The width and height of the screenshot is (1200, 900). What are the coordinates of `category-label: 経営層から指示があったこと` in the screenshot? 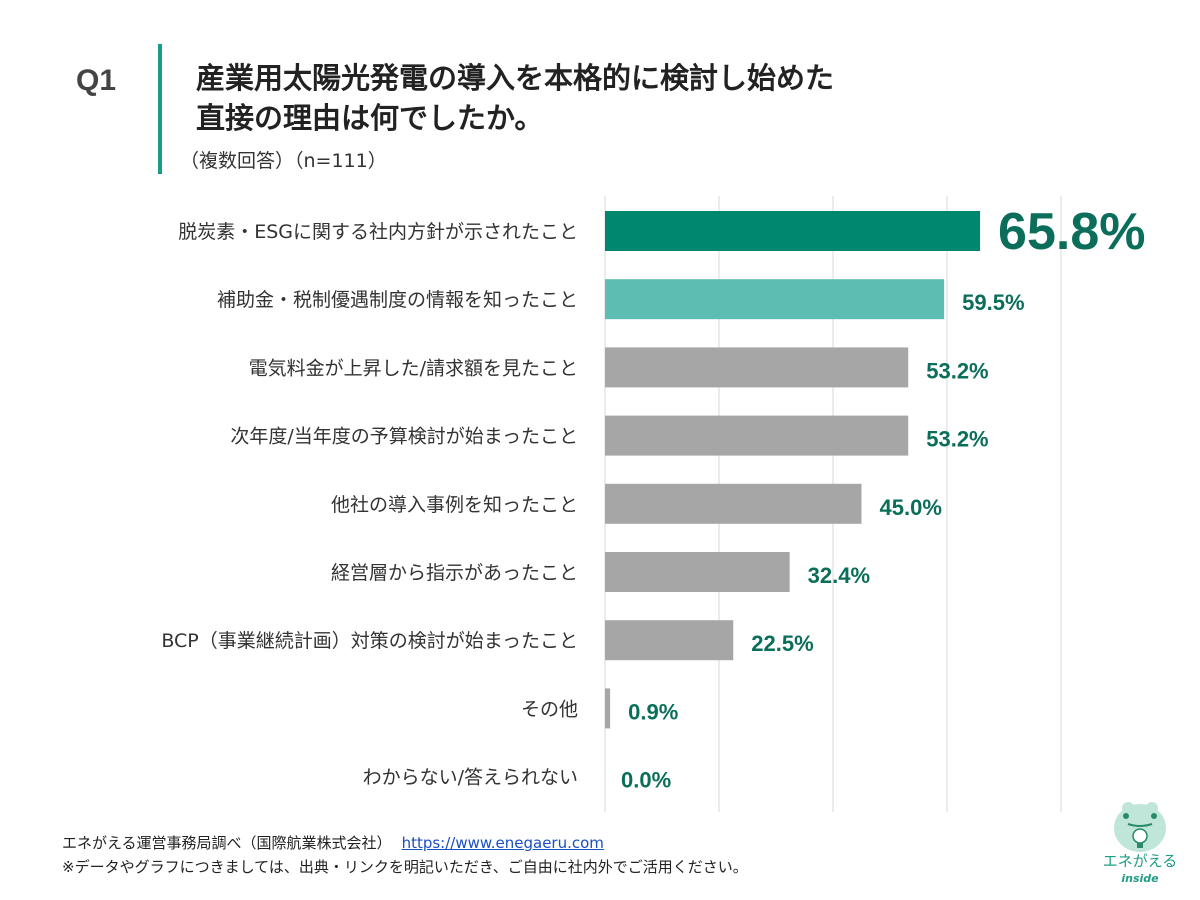 It's located at (454, 573).